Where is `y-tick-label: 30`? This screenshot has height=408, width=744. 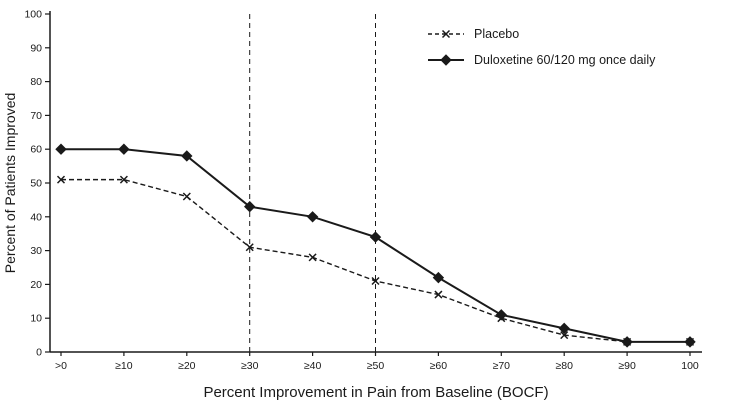 y-tick-label: 30 is located at coordinates (36, 251).